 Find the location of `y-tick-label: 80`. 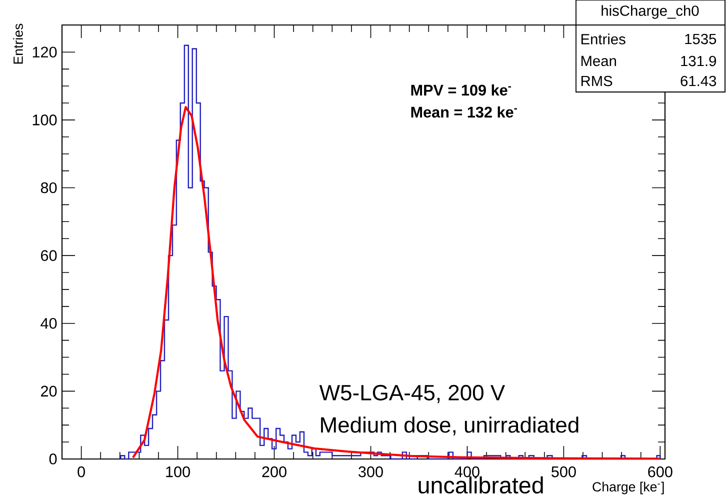

y-tick-label: 80 is located at coordinates (48, 188).